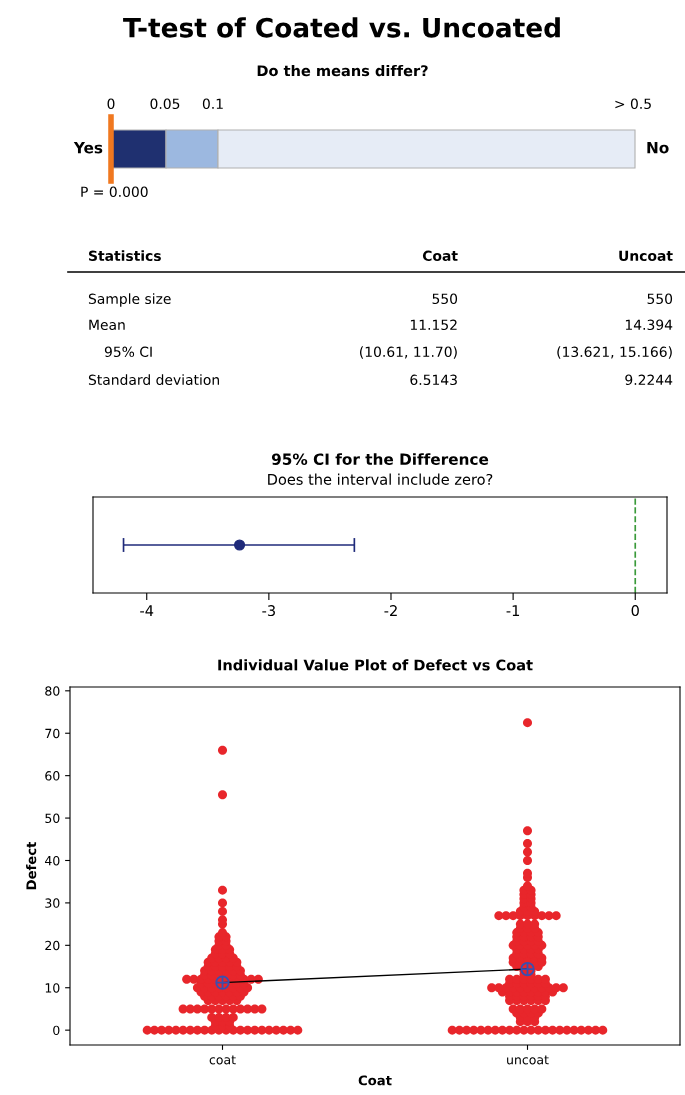  Describe the element at coordinates (31, 865) in the screenshot. I see `y-axis-title: Defect` at that location.